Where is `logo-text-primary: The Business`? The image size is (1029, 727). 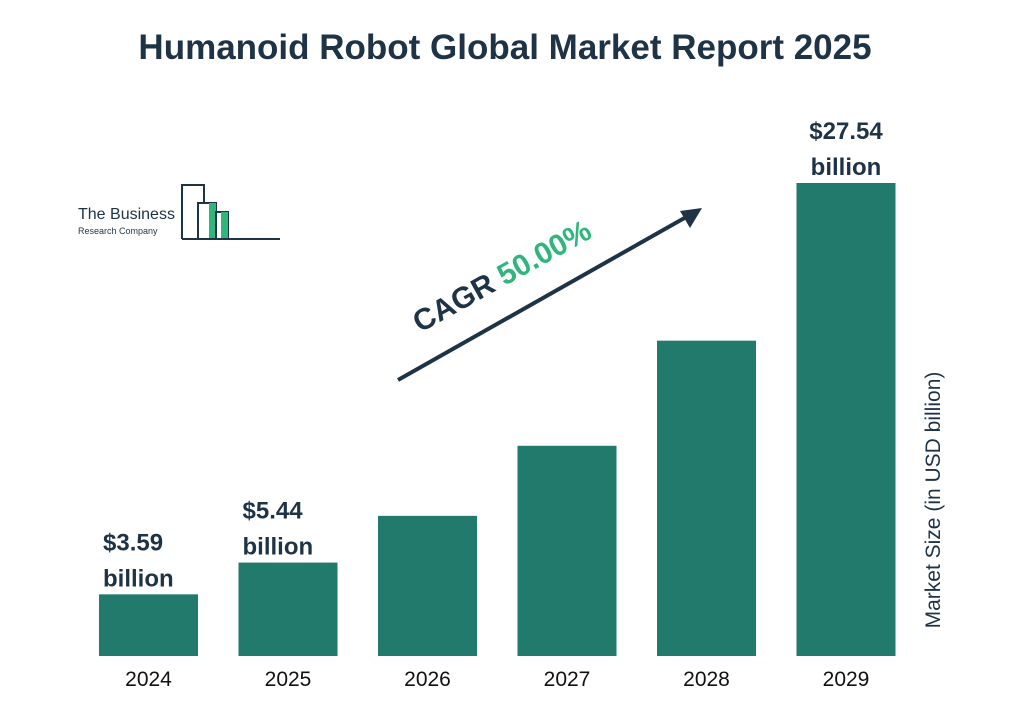
logo-text-primary: The Business is located at coordinates (126, 214).